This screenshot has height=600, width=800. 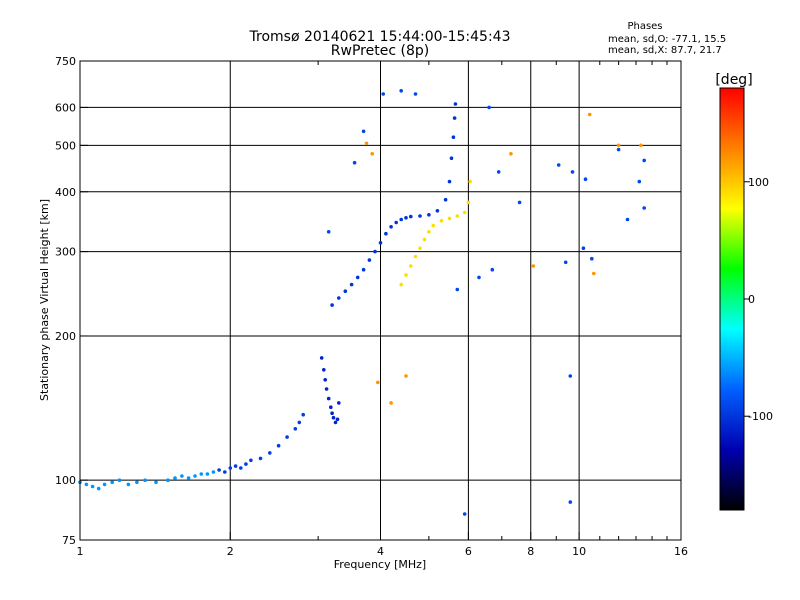 I want to click on phase-stats-o: mean, sd,O: -77.1, 15.5, so click(x=667, y=39).